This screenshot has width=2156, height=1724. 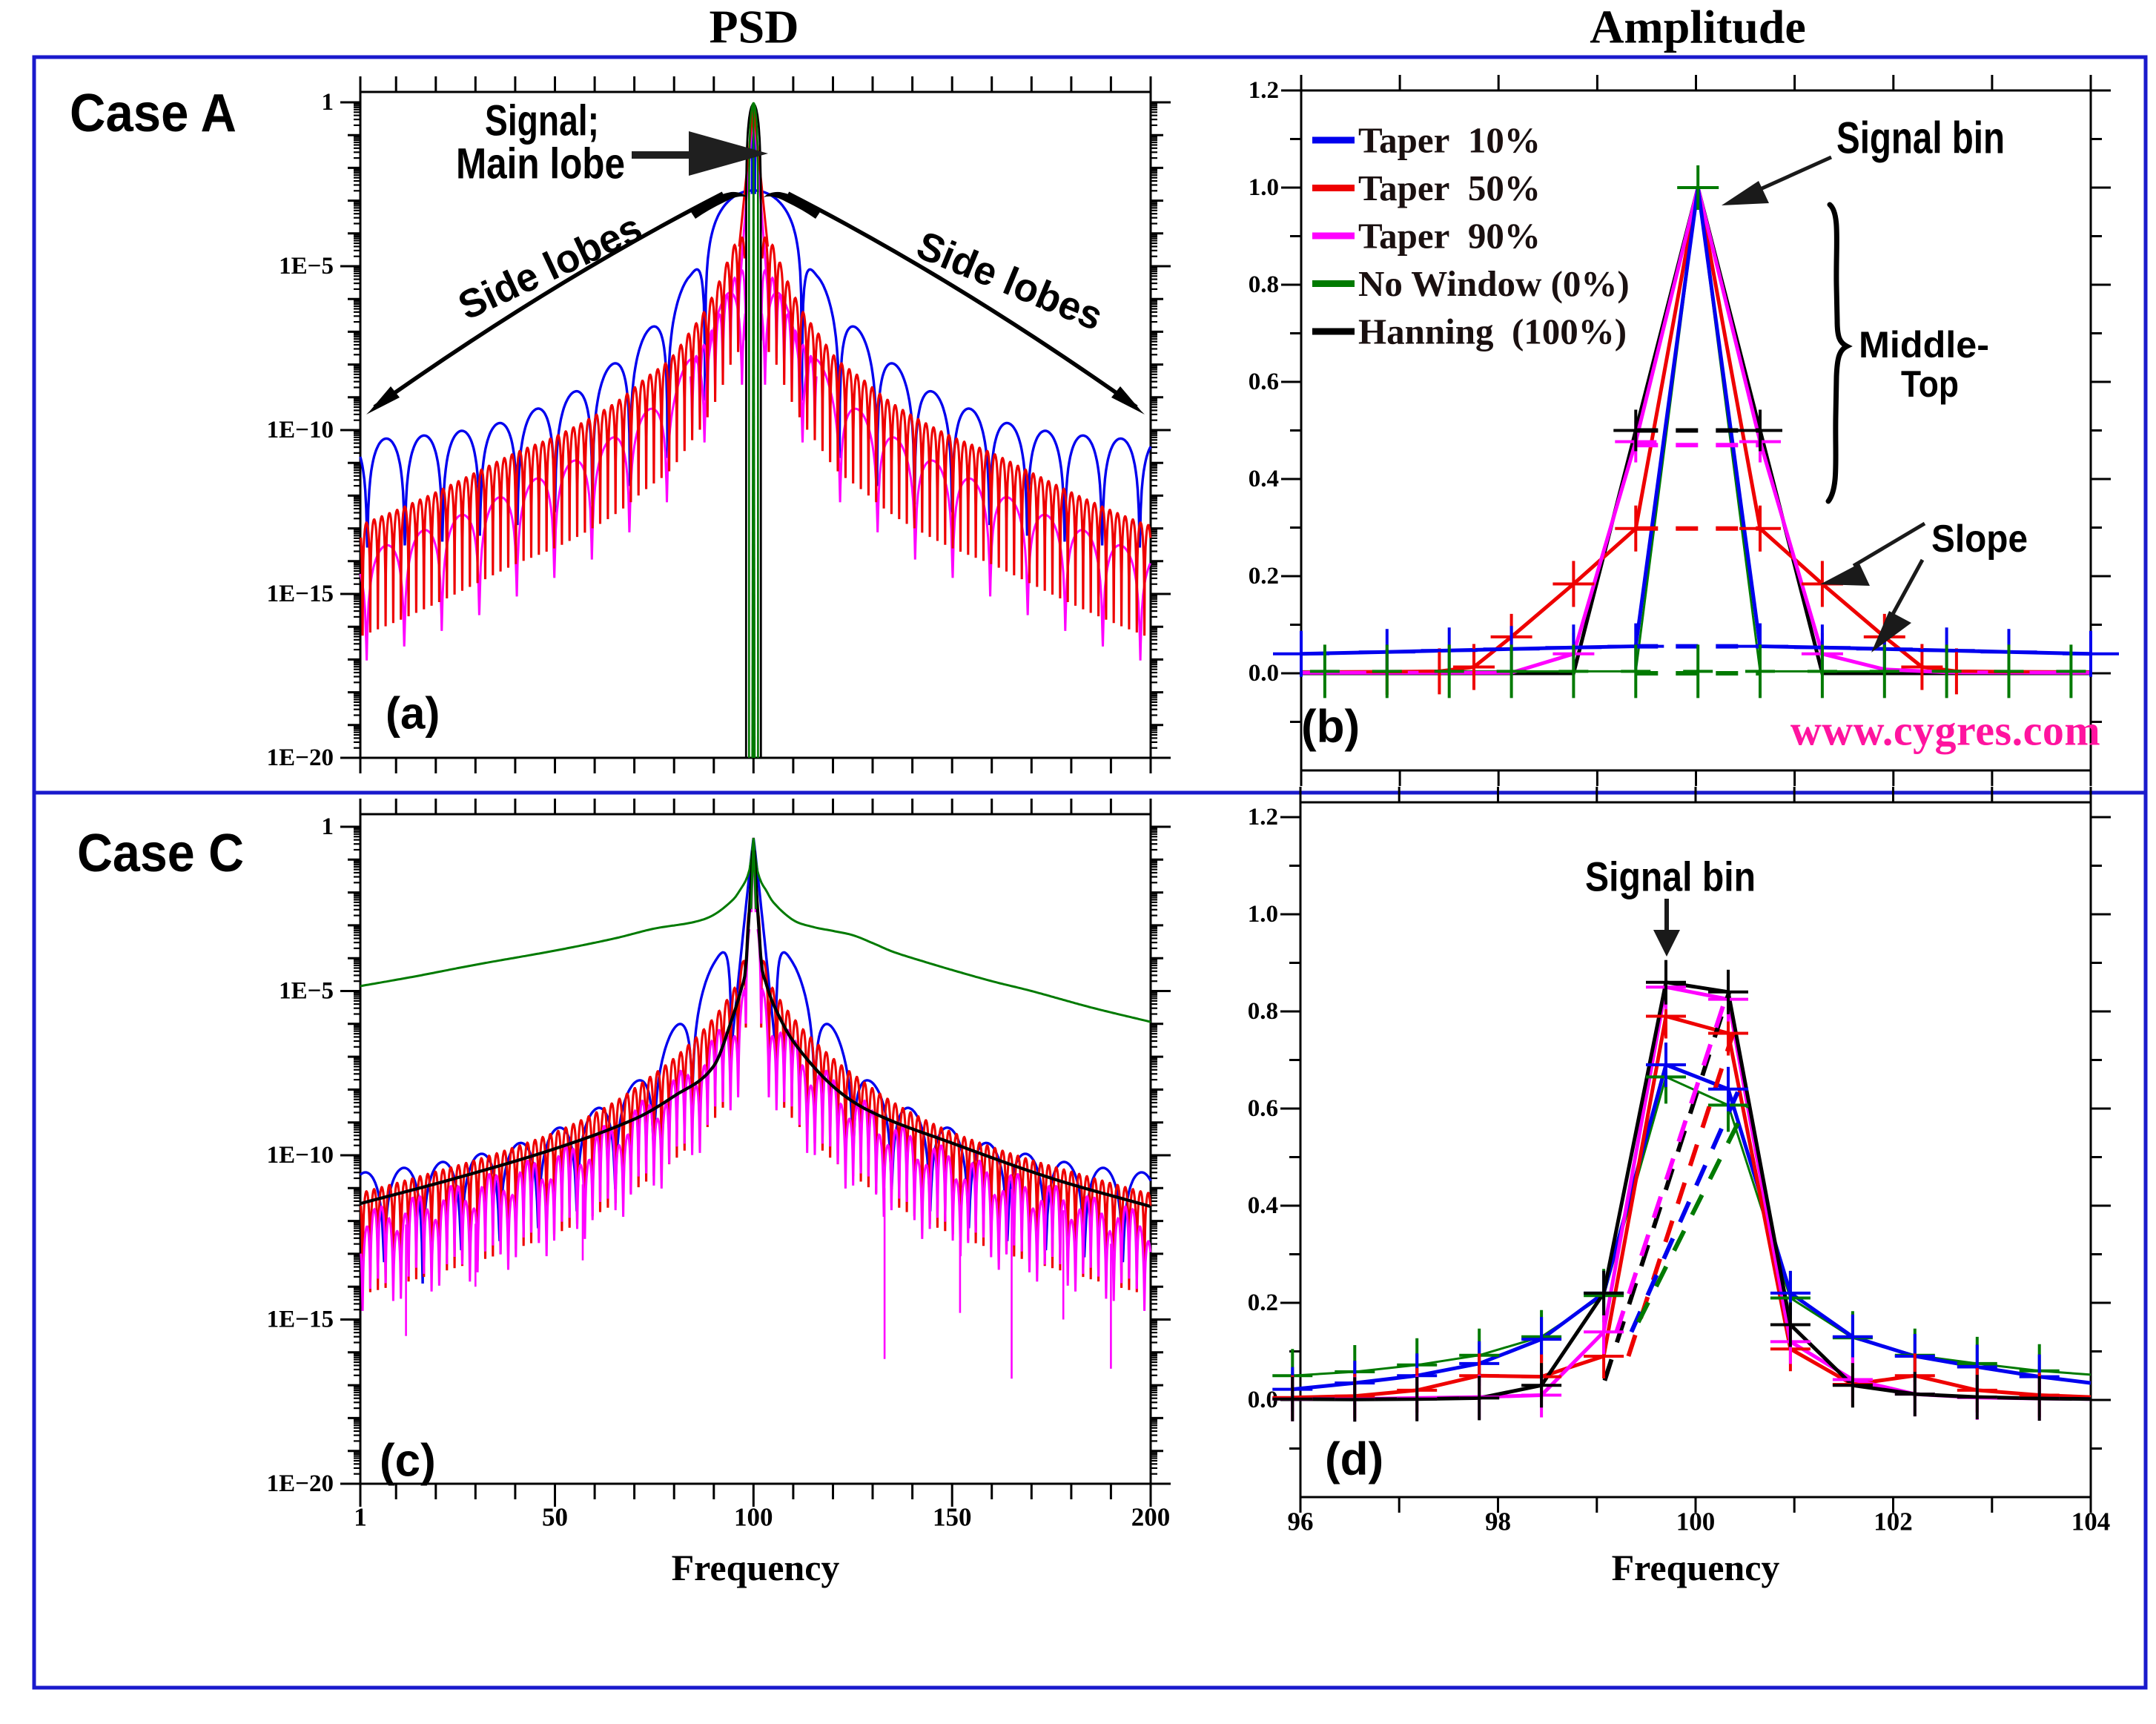 What do you see at coordinates (413, 714) in the screenshot?
I see `svg-text: (a)` at bounding box center [413, 714].